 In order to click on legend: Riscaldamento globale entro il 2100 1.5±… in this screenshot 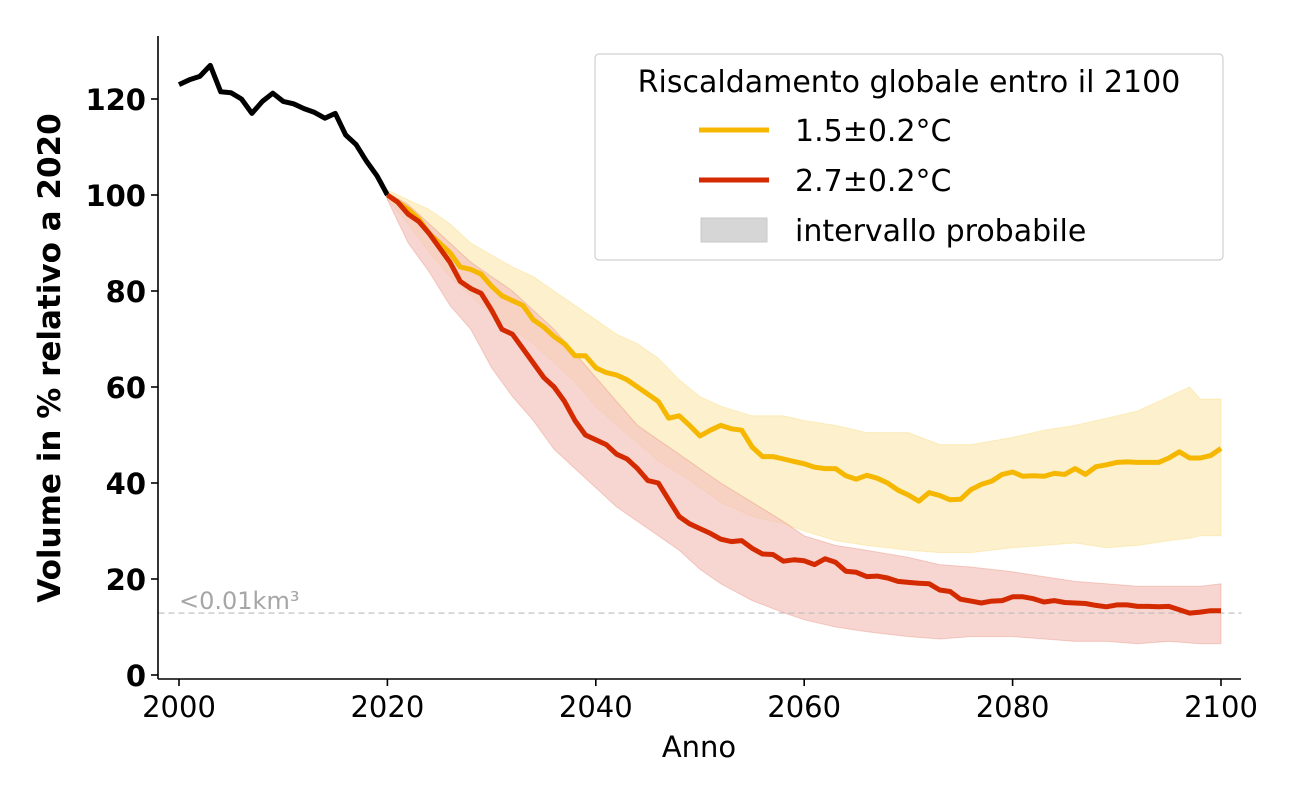, I will do `click(909, 157)`.